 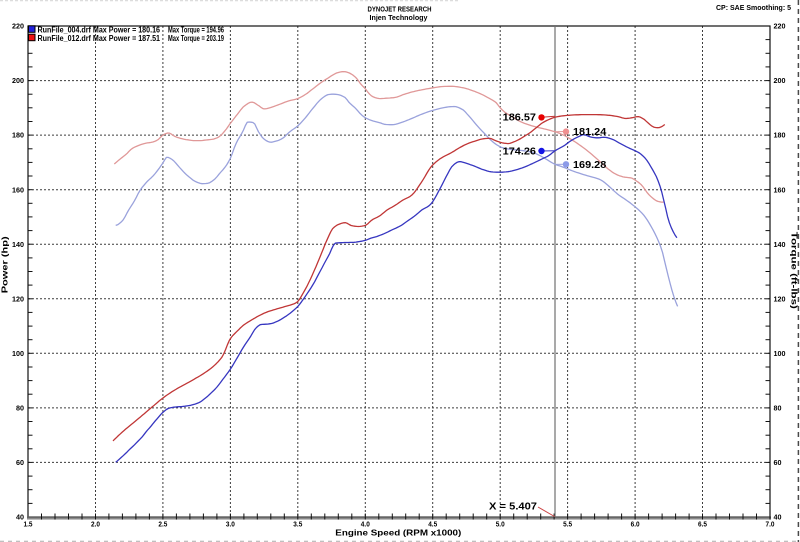 I want to click on svg-text:RunFile_004.drf Max Power = 18: RunFile_004.drf Max Power = 180.16, so click(x=99, y=29).